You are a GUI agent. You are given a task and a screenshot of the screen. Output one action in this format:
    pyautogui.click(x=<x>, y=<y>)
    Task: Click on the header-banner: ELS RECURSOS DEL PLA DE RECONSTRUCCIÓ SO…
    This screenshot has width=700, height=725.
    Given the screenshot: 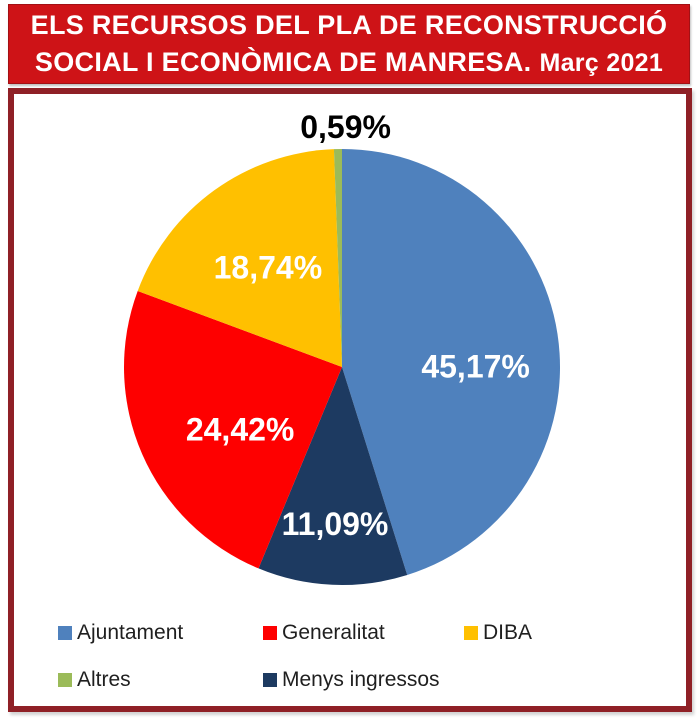 What is the action you would take?
    pyautogui.click(x=349, y=44)
    